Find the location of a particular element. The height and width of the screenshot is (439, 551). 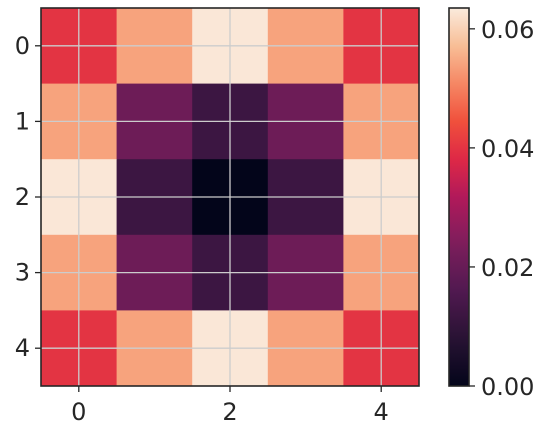

y-axis-ticks: 0 1 2 3 4 is located at coordinates (28, 197).